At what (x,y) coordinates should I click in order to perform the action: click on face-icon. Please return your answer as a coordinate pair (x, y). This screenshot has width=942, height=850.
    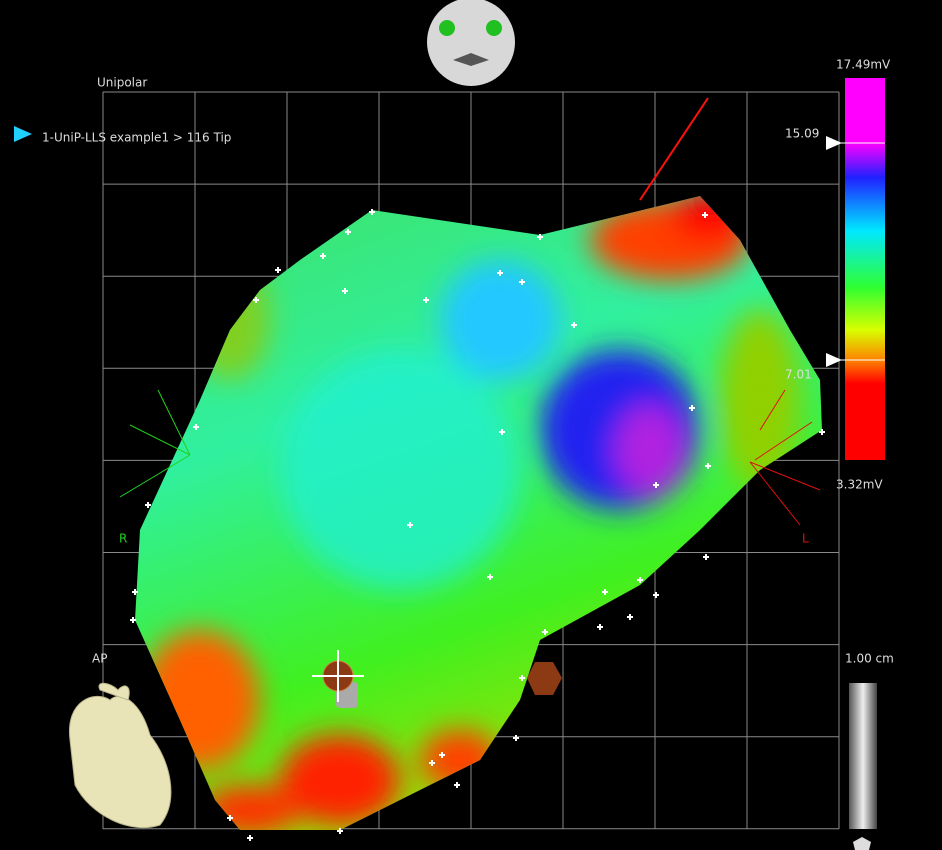
    Looking at the image, I should click on (471, 43).